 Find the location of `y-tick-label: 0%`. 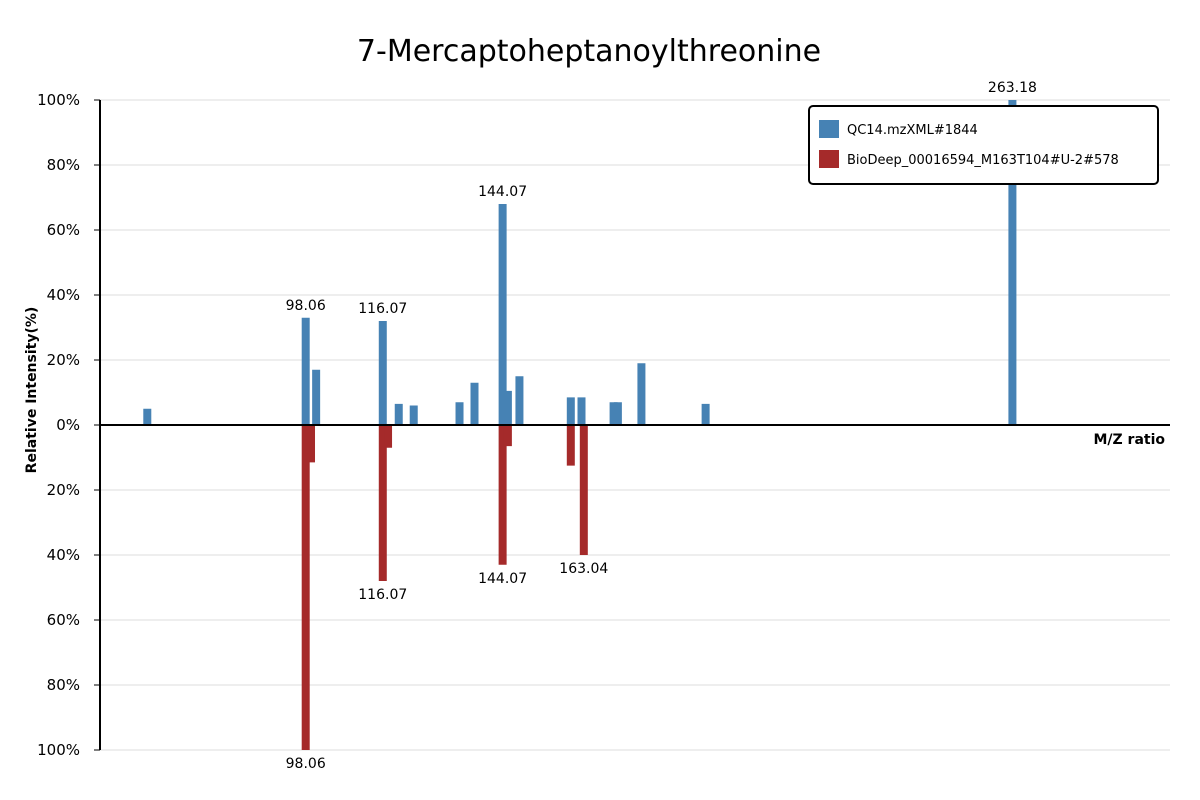

y-tick-label: 0% is located at coordinates (68, 425).